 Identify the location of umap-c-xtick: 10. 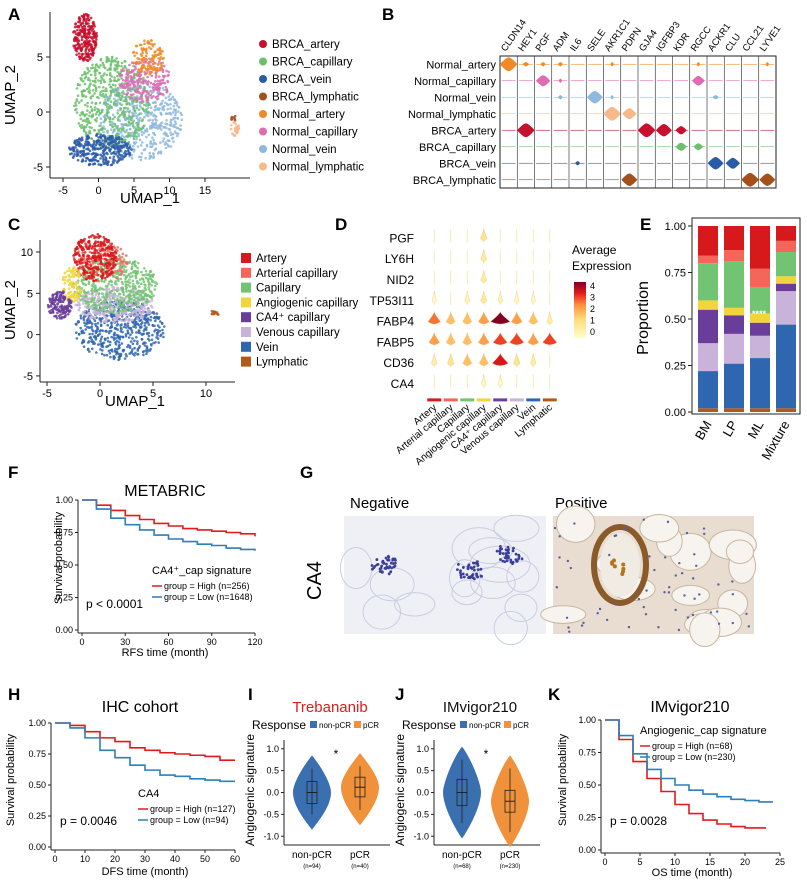
(206, 394).